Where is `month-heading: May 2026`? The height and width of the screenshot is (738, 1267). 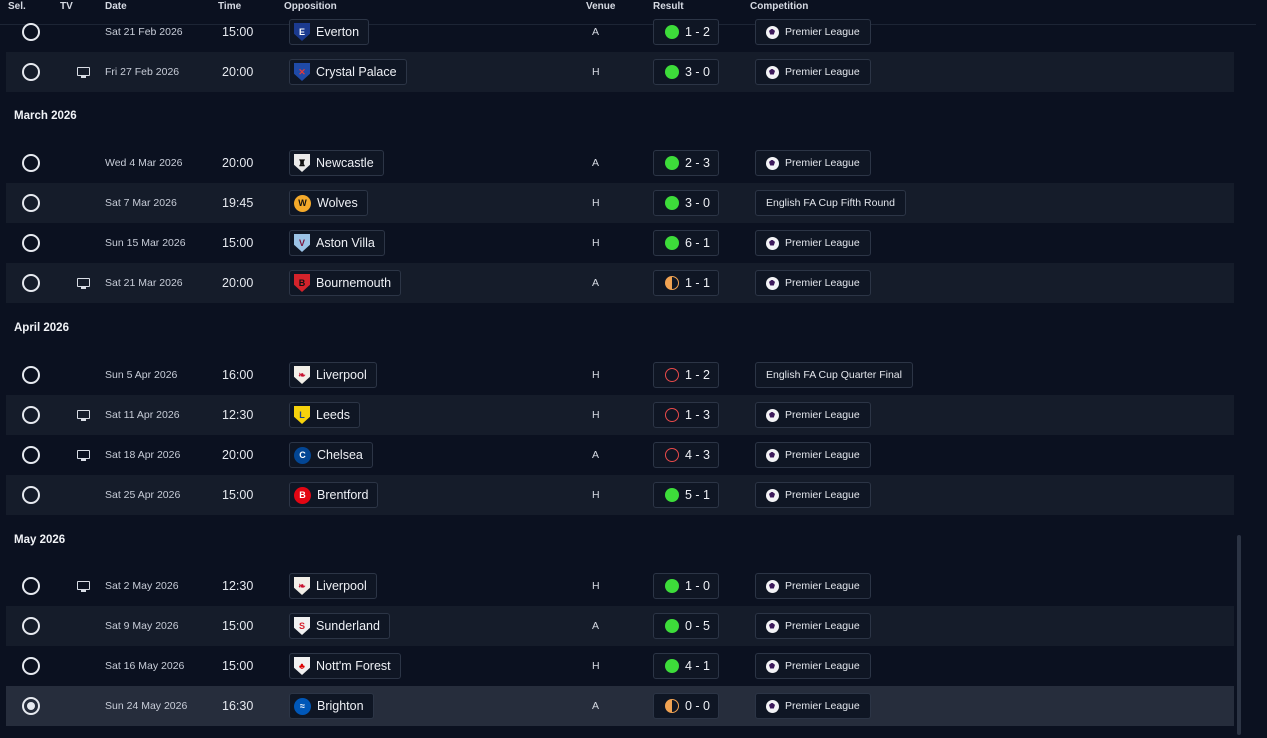 month-heading: May 2026 is located at coordinates (40, 540).